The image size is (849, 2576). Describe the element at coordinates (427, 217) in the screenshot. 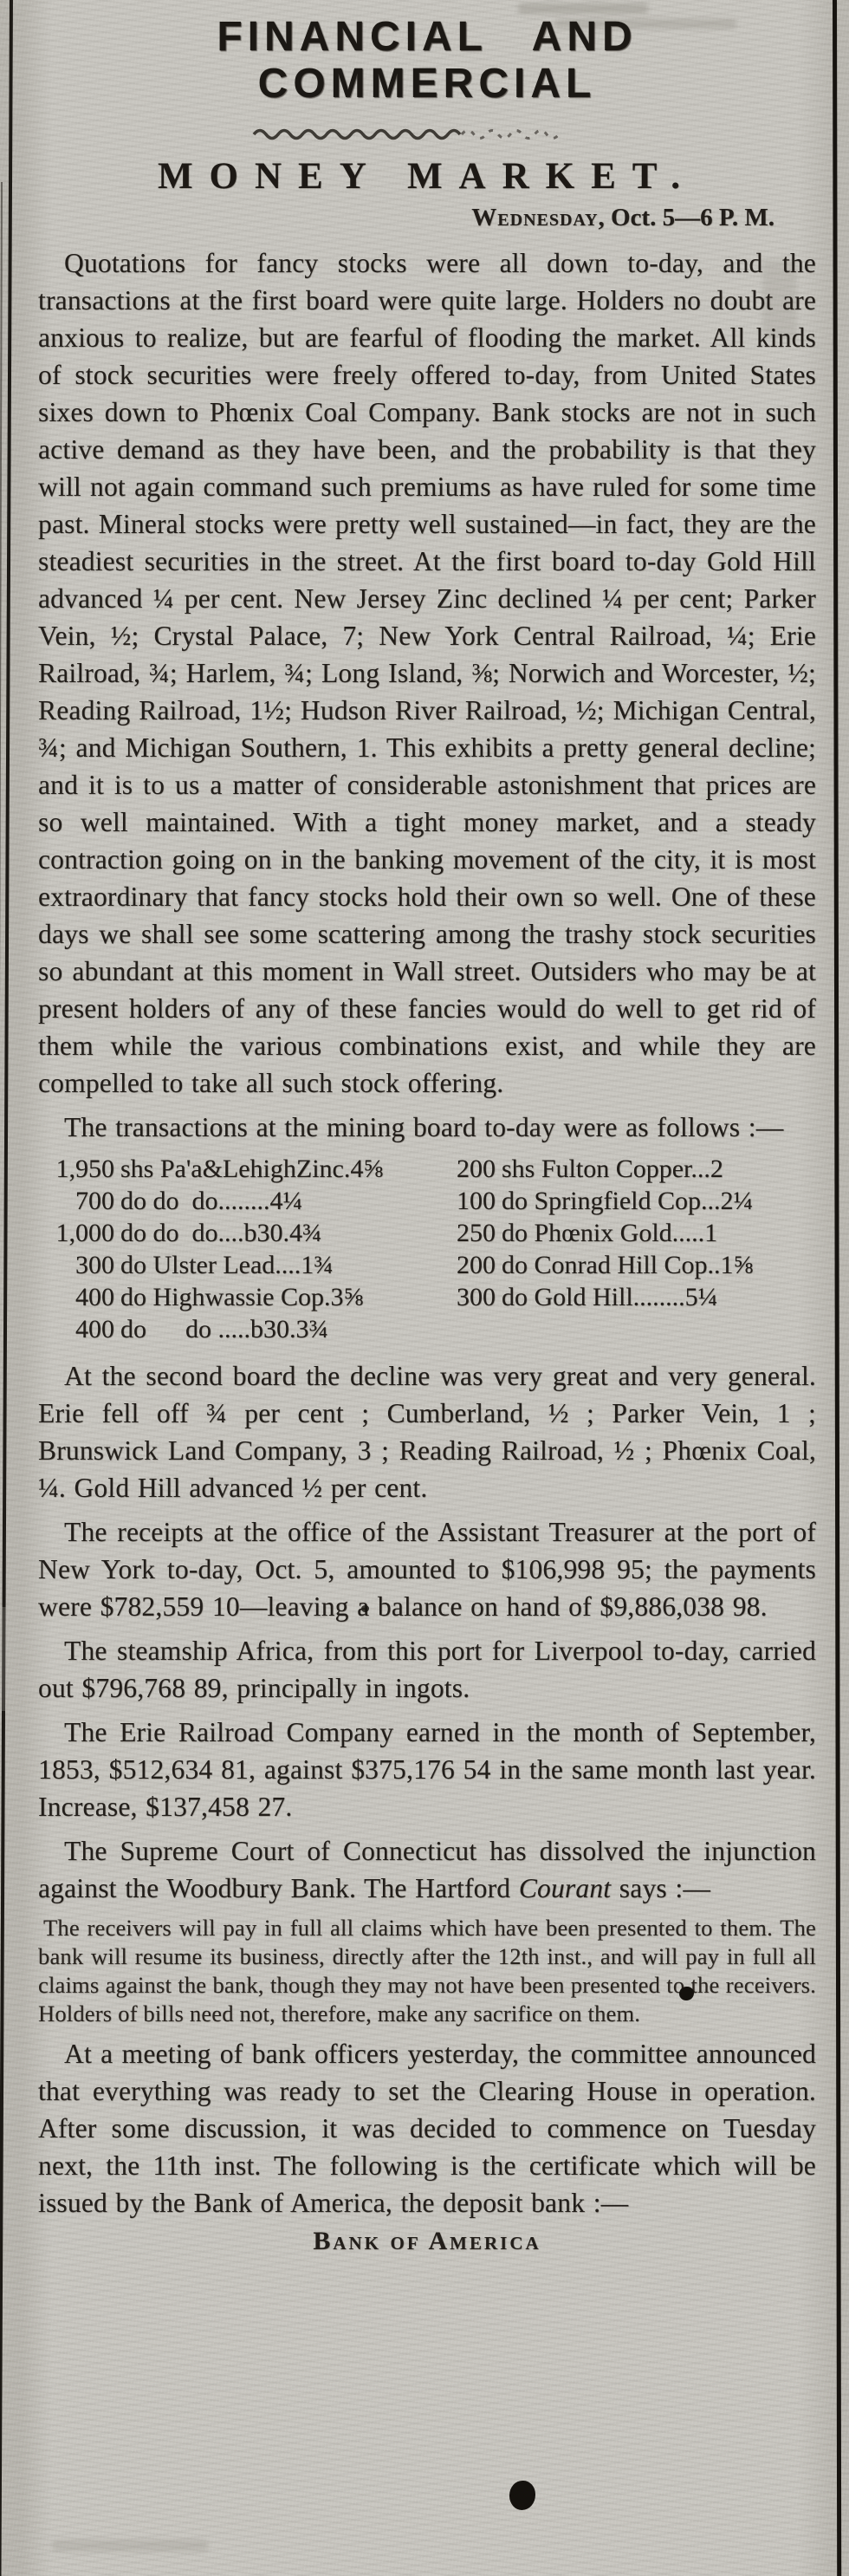

I see `dateline: Wednesday, Oct. 5—6 P. M.` at that location.